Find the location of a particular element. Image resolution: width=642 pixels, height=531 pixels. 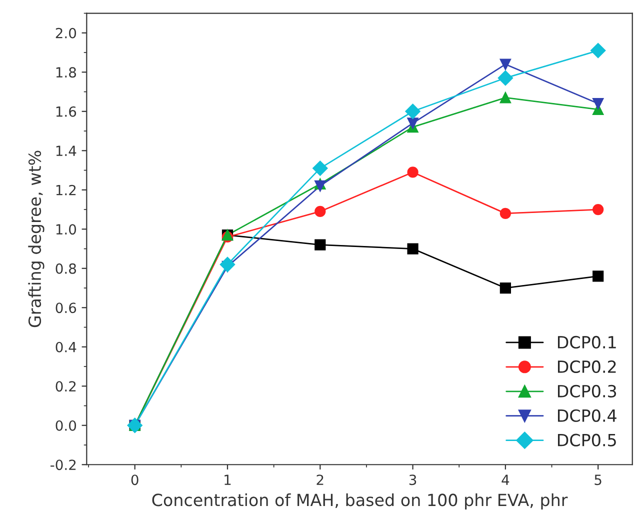

y-tick-label: 1.0 is located at coordinates (66, 229).